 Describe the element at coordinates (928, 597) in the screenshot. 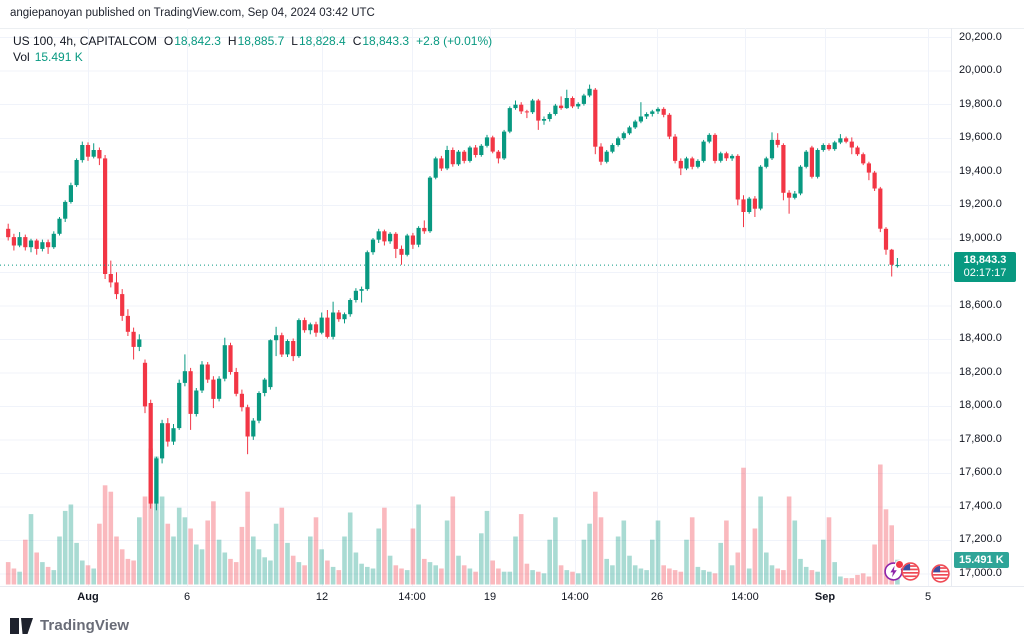

I see `time-tick-label: 5` at that location.